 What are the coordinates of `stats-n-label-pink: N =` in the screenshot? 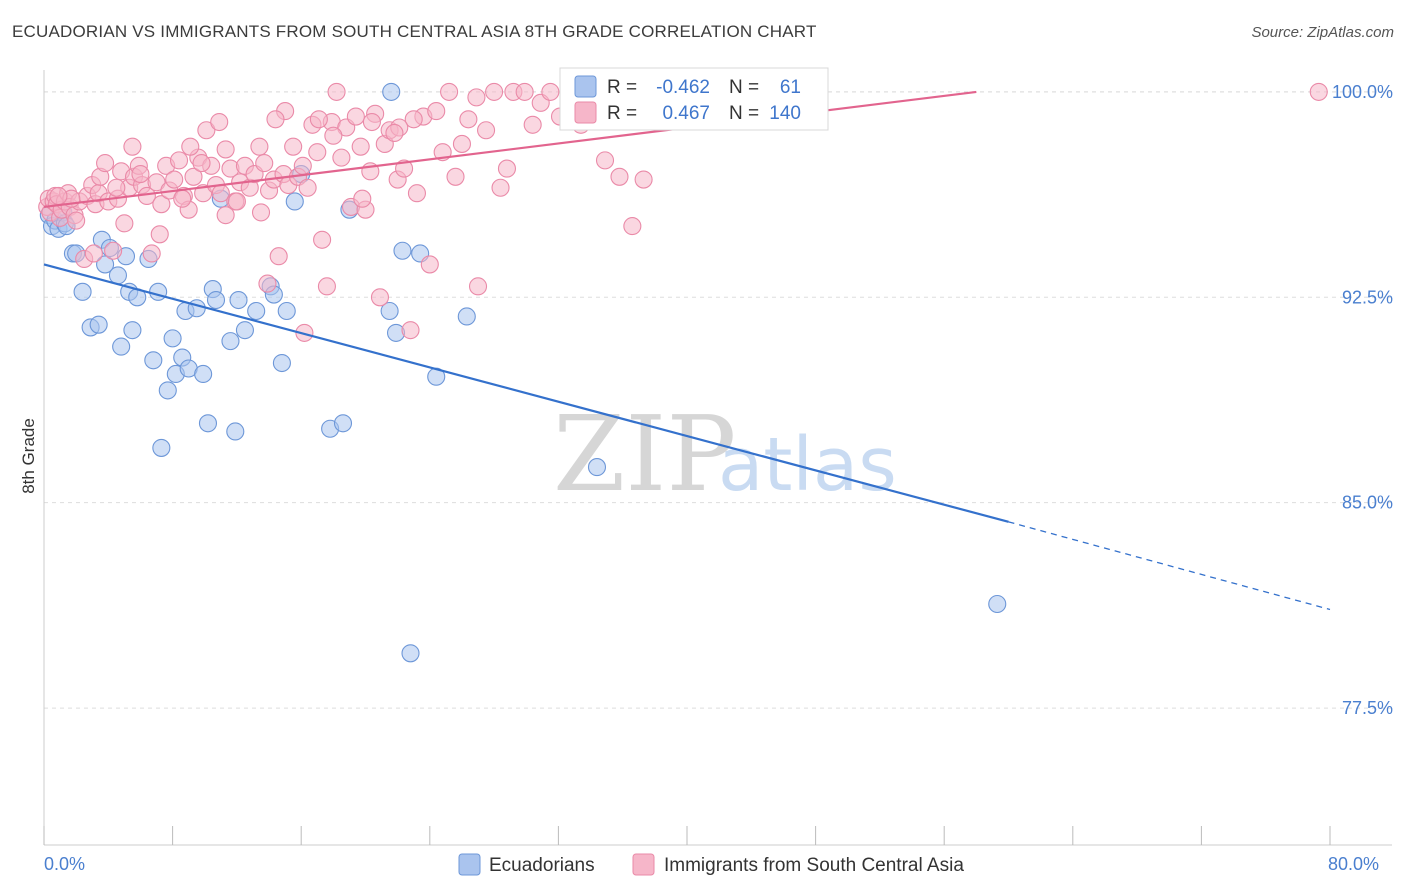 It's located at (744, 113).